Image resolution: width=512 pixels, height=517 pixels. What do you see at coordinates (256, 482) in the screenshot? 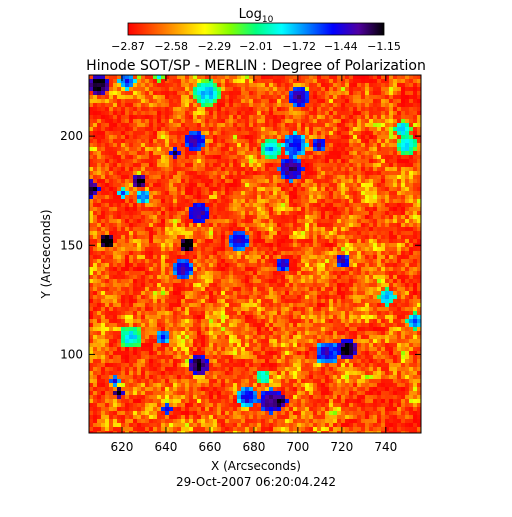
I see `timestamp: 29-Oct-2007 06:20:04.242` at bounding box center [256, 482].